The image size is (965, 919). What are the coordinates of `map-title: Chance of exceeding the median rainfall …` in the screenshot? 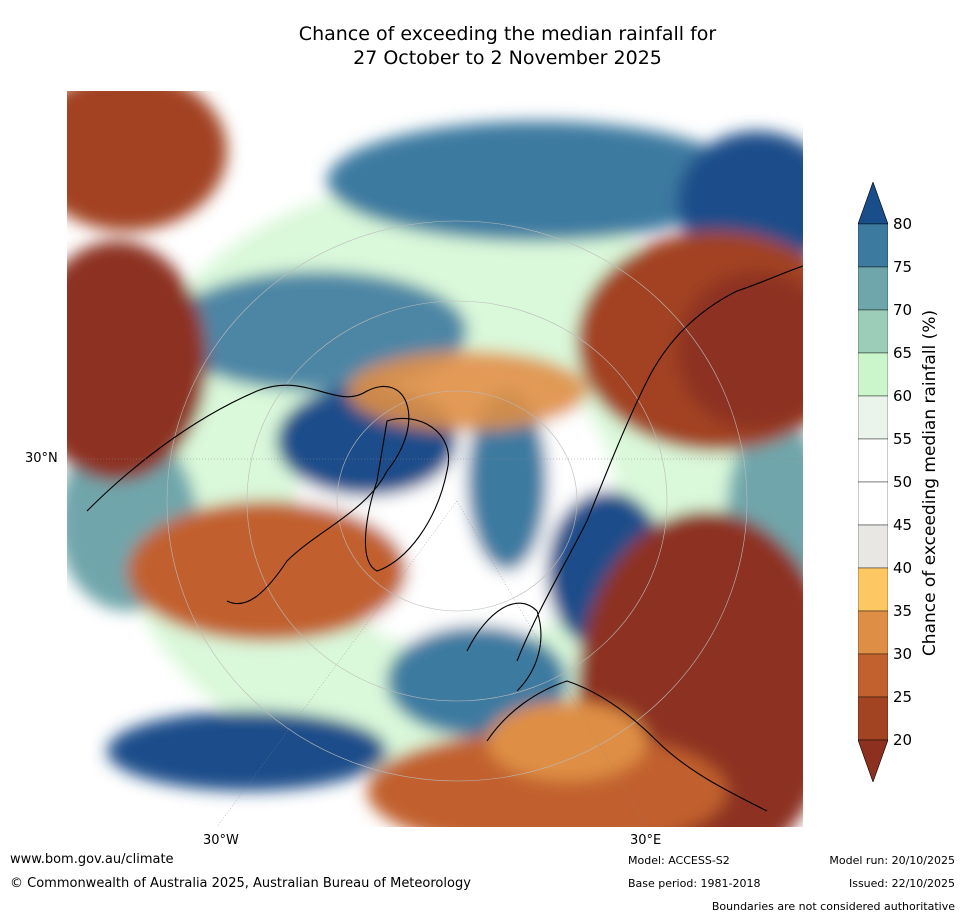 It's located at (482, 46).